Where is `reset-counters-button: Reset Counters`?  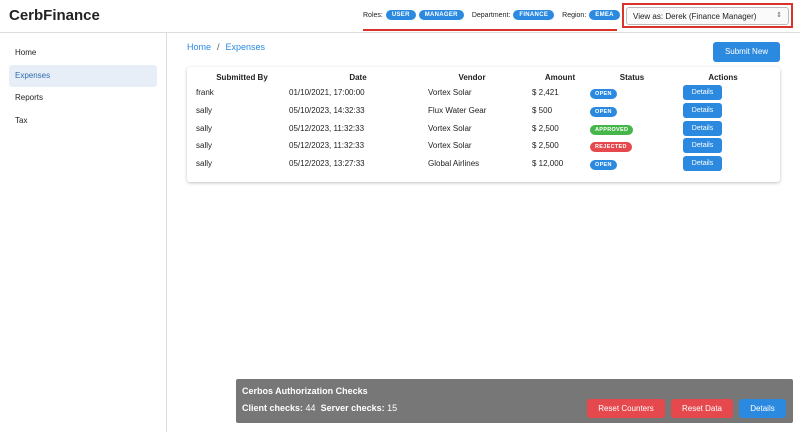
reset-counters-button: Reset Counters is located at coordinates (626, 408).